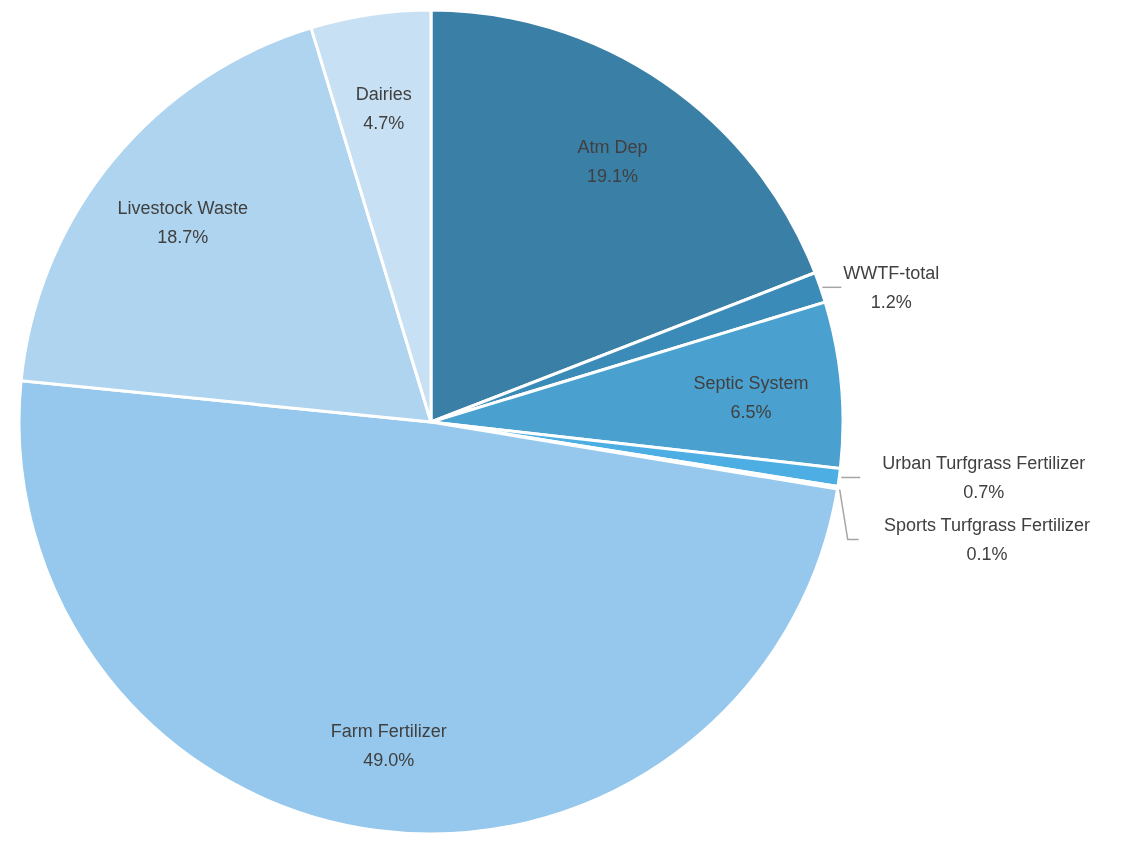  Describe the element at coordinates (984, 492) in the screenshot. I see `data-label: 0.7%` at that location.